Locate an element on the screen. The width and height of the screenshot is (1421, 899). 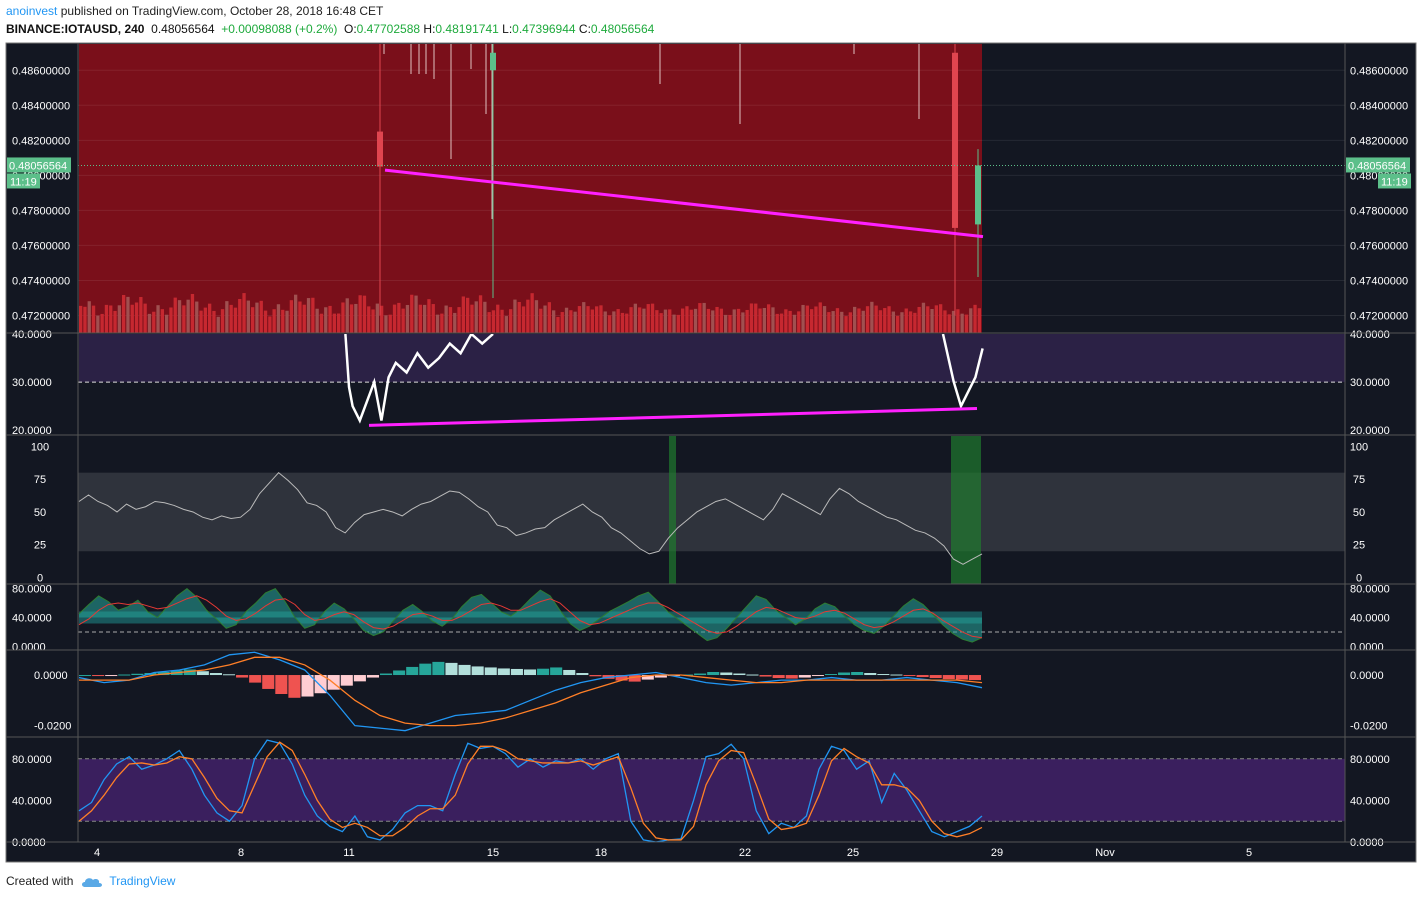
x-axis-label: 18 is located at coordinates (601, 853).